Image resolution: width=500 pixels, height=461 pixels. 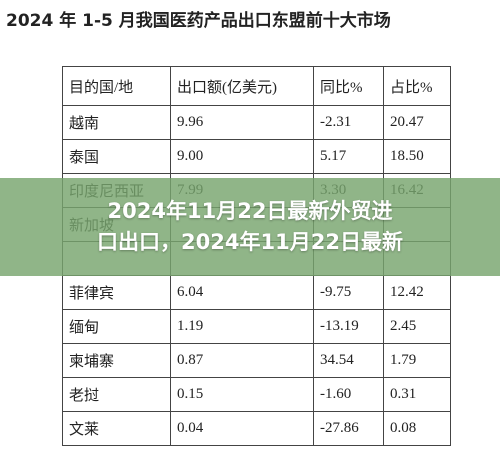 What do you see at coordinates (417, 156) in the screenshot?
I see `table-cell: 18.50` at bounding box center [417, 156].